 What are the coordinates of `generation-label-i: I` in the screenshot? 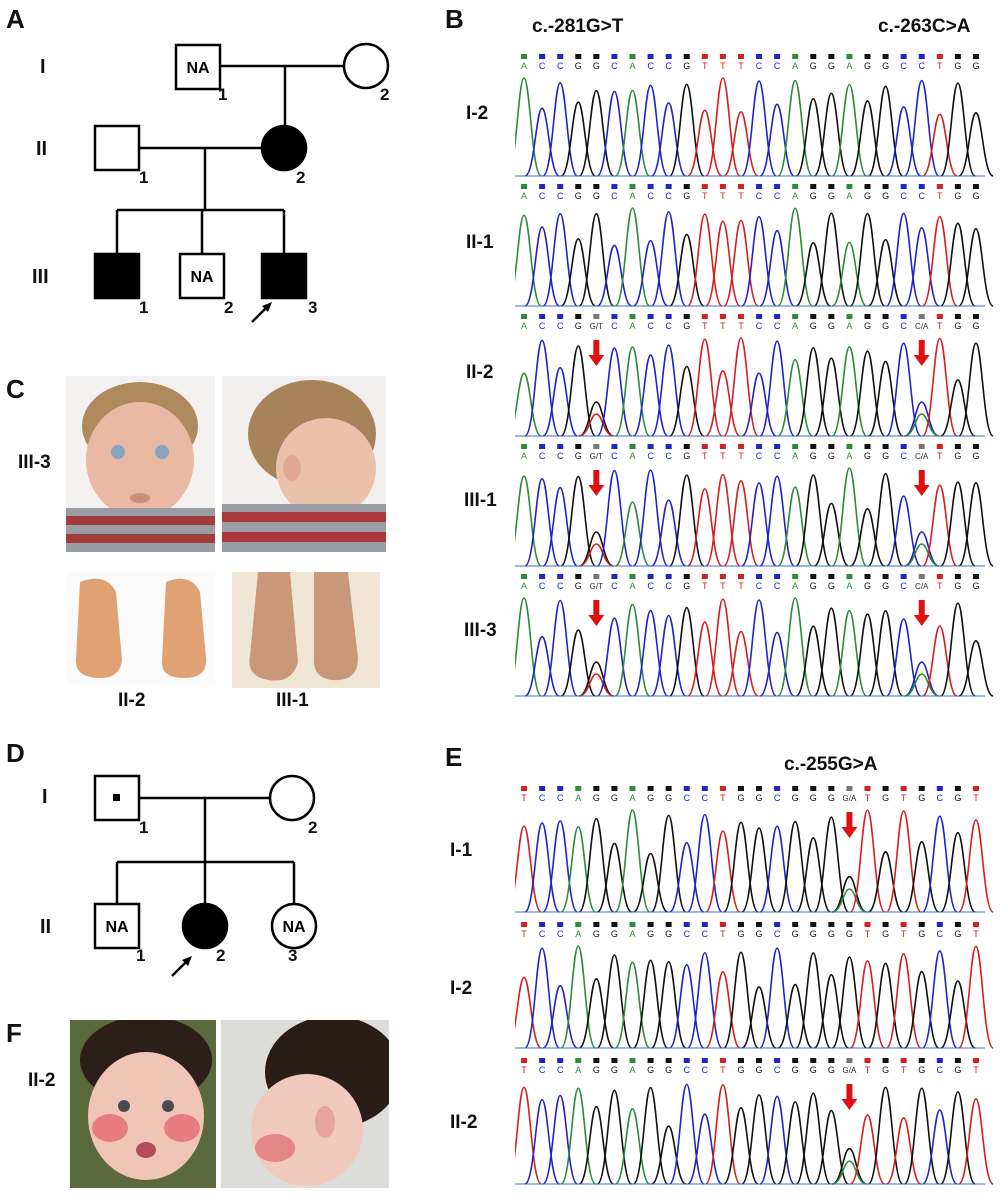 It's located at (43, 67).